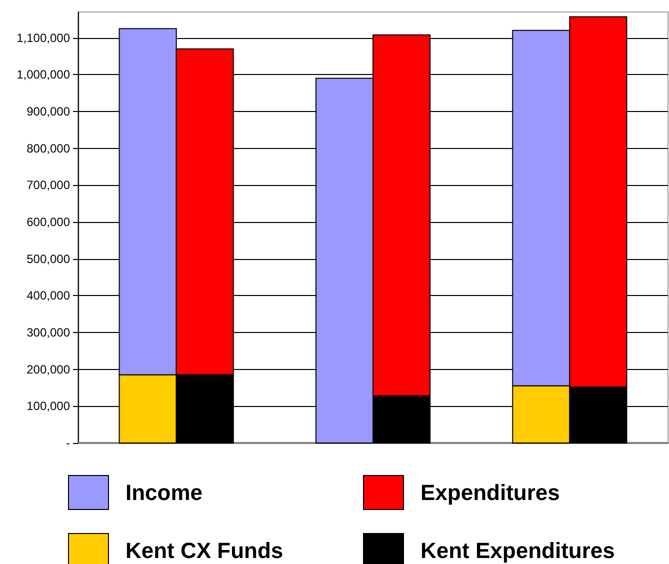  I want to click on y-tick-label: 100,000, so click(48, 406).